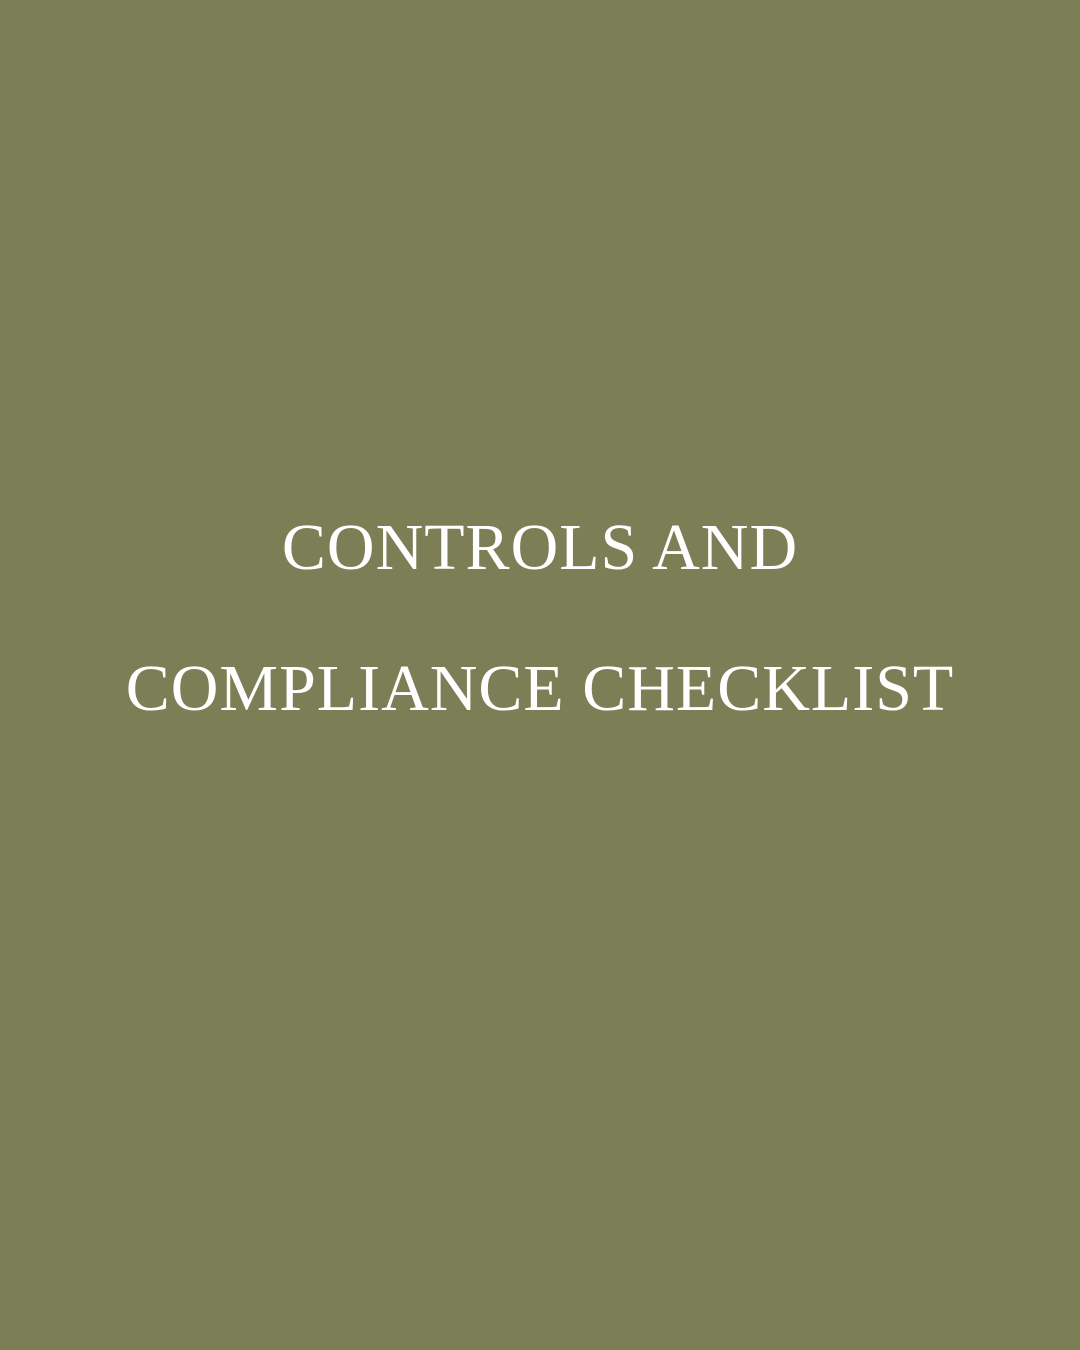  What do you see at coordinates (540, 688) in the screenshot?
I see `title-line-2: COMPLIANCE CHECKLIST` at bounding box center [540, 688].